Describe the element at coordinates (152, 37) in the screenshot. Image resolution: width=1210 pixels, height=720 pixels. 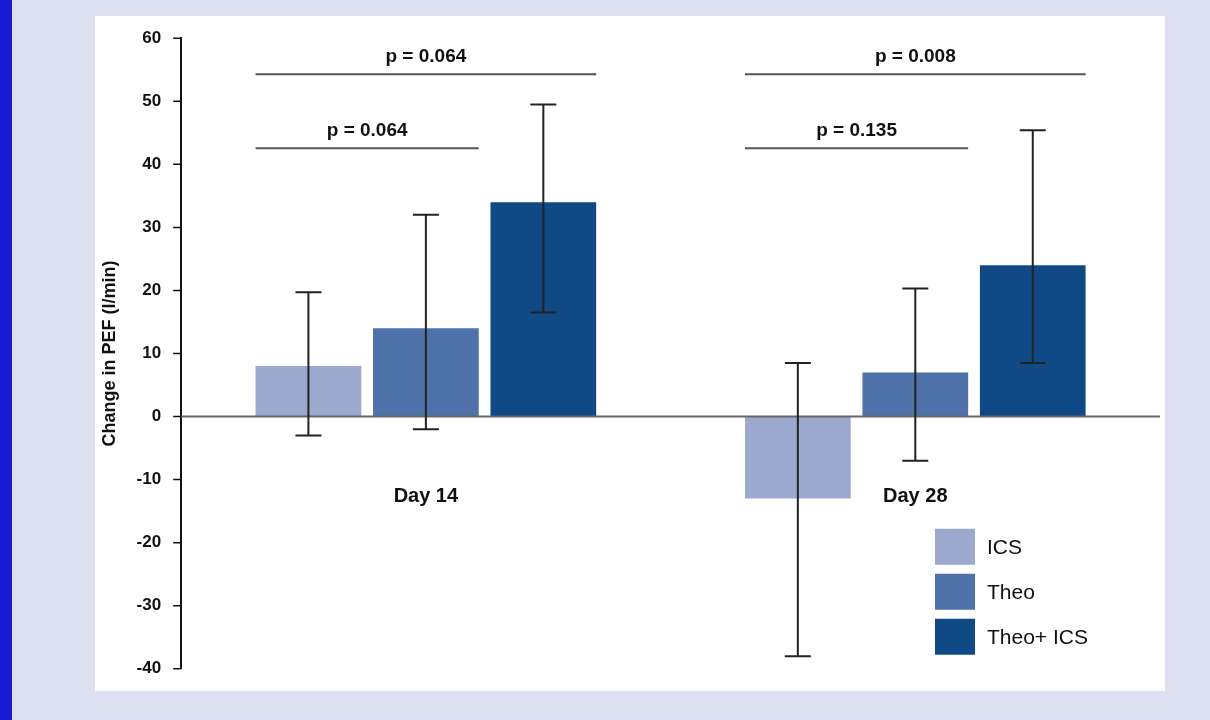
I see `y-tick-label: 60` at that location.